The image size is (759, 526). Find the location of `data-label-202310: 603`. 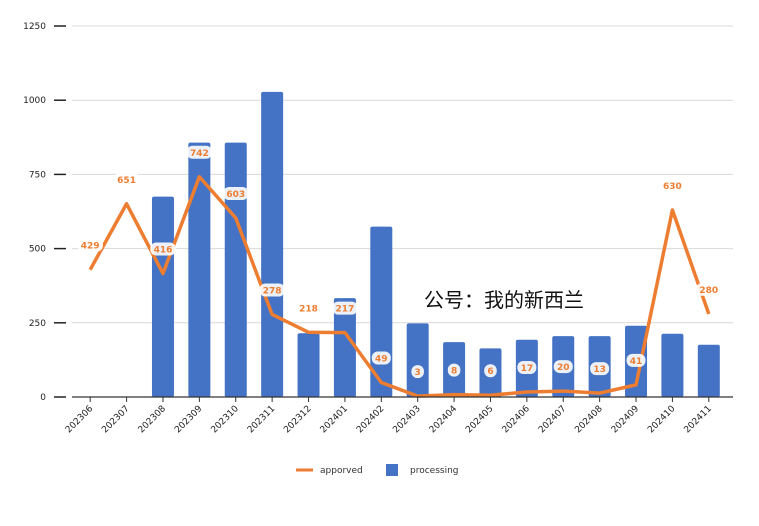

data-label-202310: 603 is located at coordinates (235, 195).